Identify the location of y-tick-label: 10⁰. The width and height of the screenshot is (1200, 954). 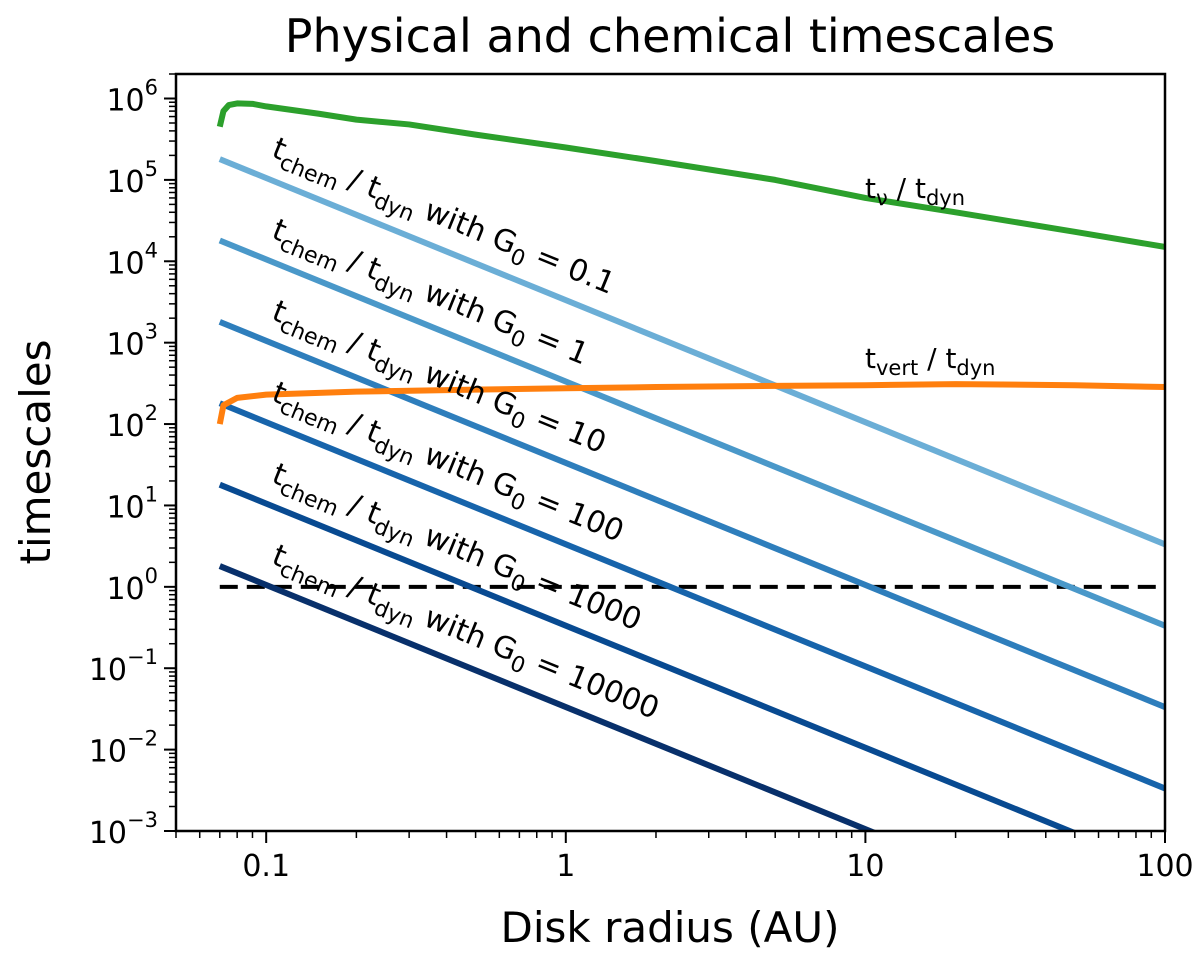
(132, 585).